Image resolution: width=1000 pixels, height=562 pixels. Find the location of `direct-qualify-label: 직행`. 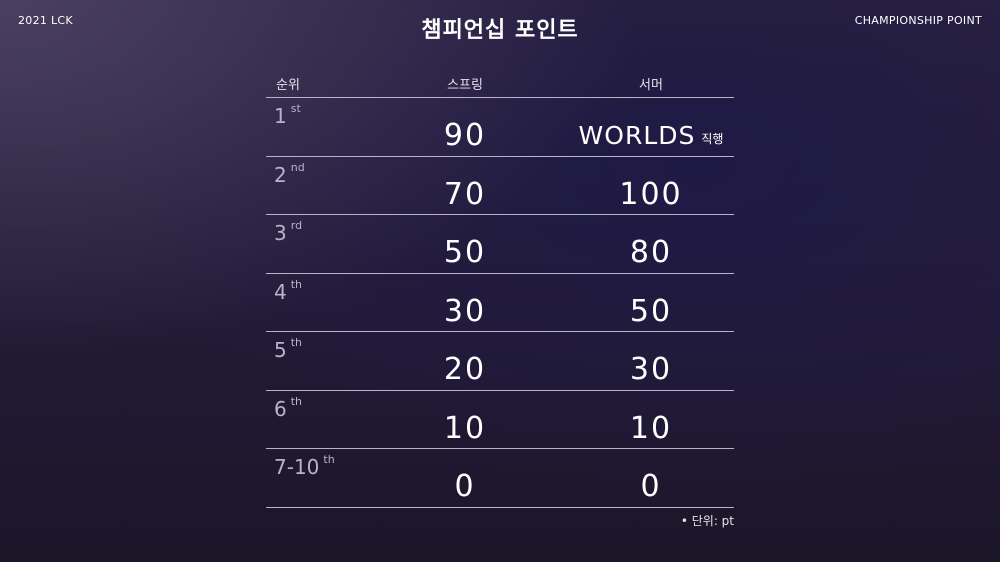

direct-qualify-label: 직행 is located at coordinates (712, 139).